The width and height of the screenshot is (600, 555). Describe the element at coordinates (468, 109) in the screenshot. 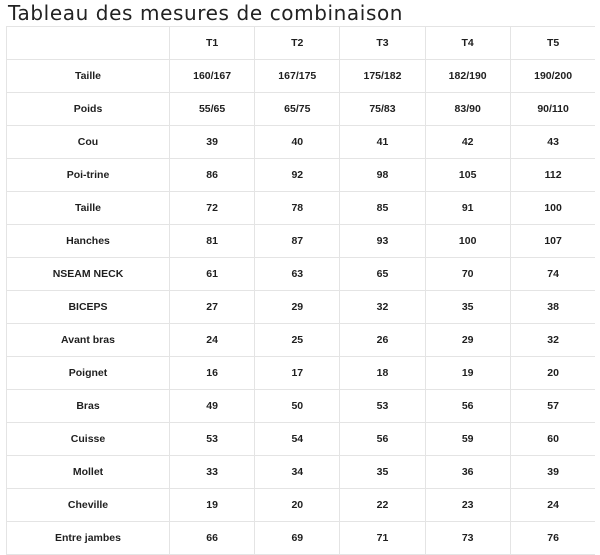

I see `measure-cell: 83/90` at that location.